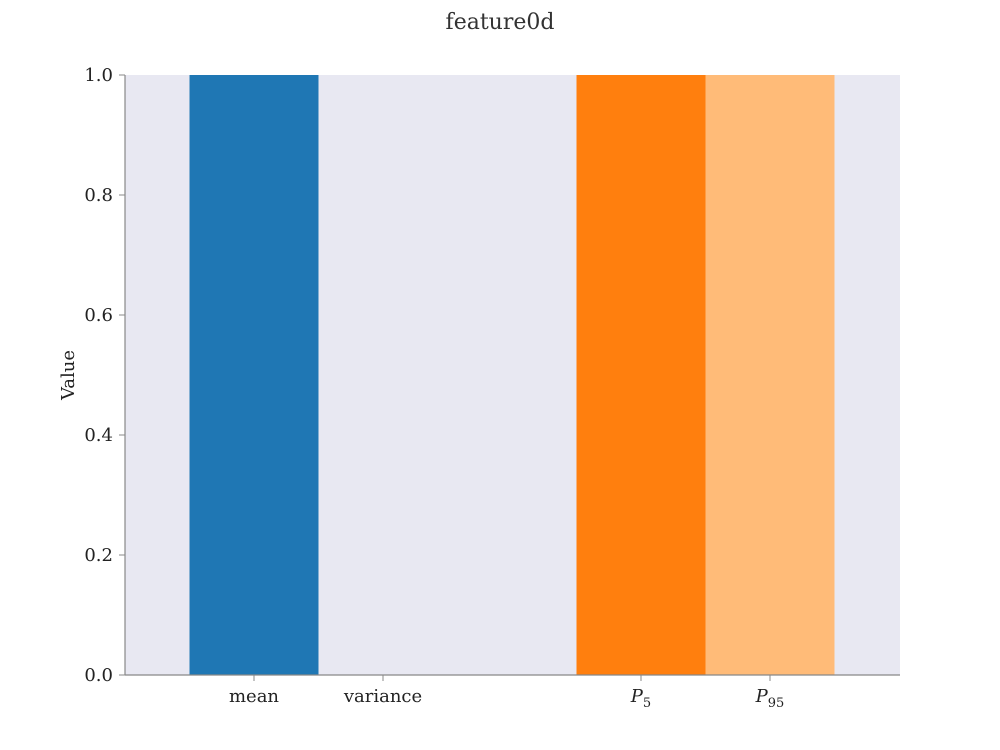 This screenshot has height=750, width=1000. Describe the element at coordinates (98, 195) in the screenshot. I see `y-tick-label: 0.8` at that location.